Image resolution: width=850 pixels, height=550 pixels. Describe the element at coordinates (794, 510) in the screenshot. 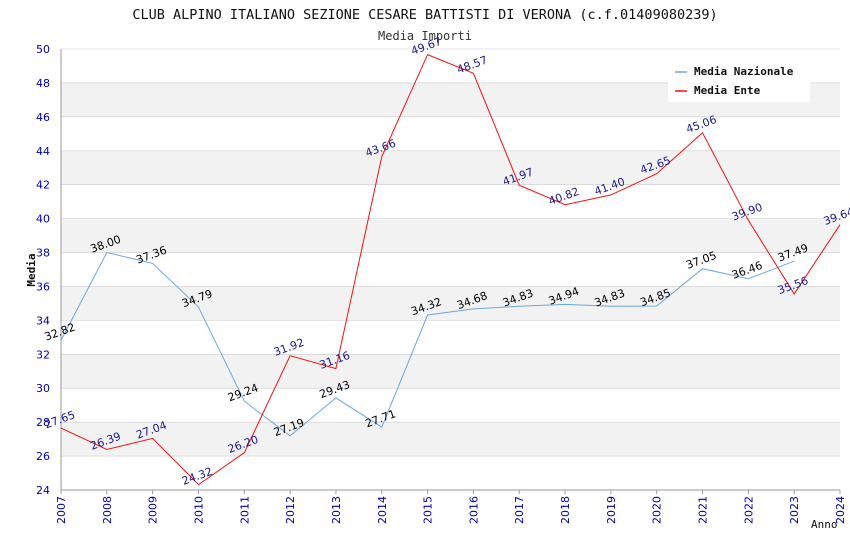

I see `x-tick-label: 2023` at that location.